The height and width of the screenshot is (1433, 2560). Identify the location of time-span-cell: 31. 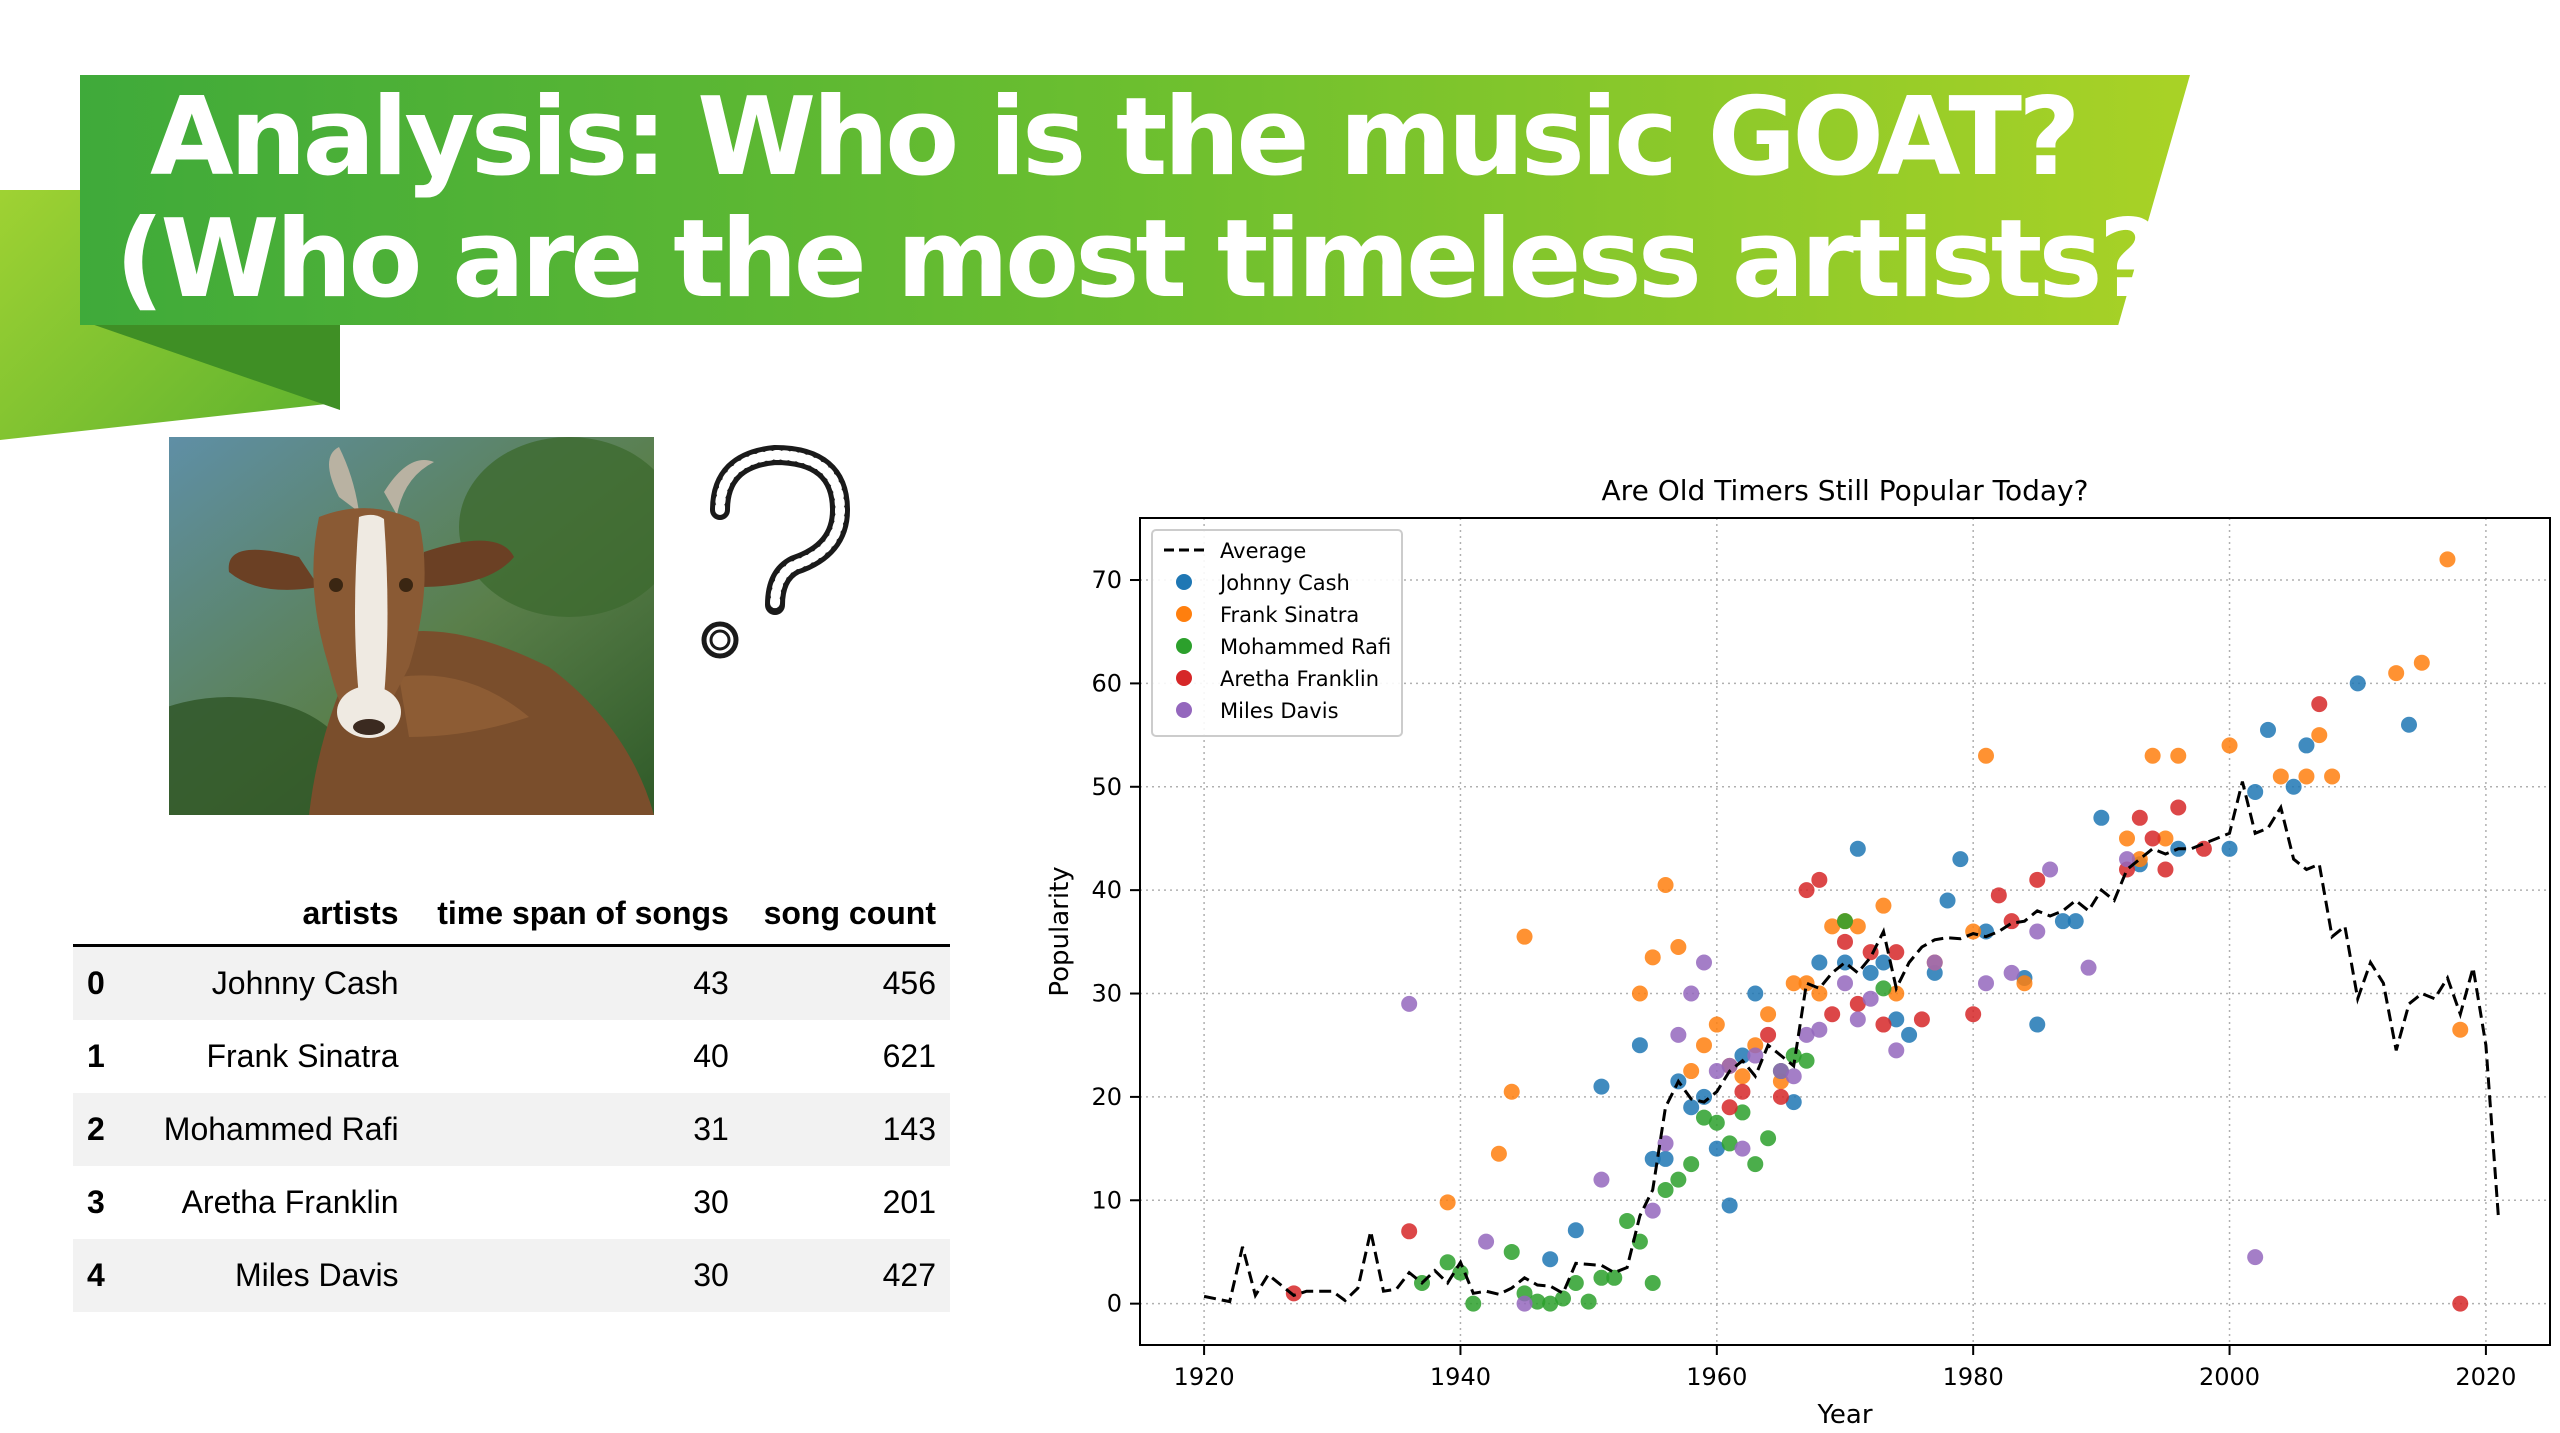
(711, 1129).